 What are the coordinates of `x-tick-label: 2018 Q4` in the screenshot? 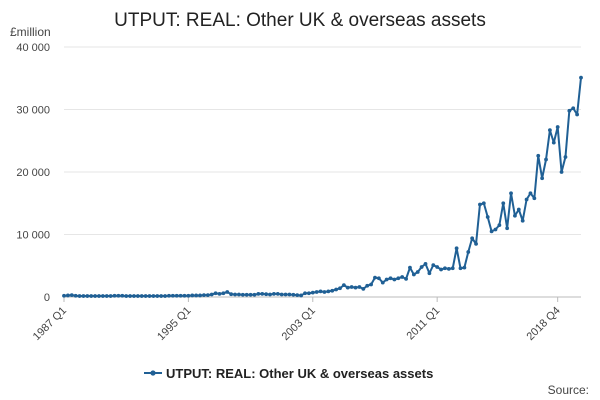 It's located at (543, 324).